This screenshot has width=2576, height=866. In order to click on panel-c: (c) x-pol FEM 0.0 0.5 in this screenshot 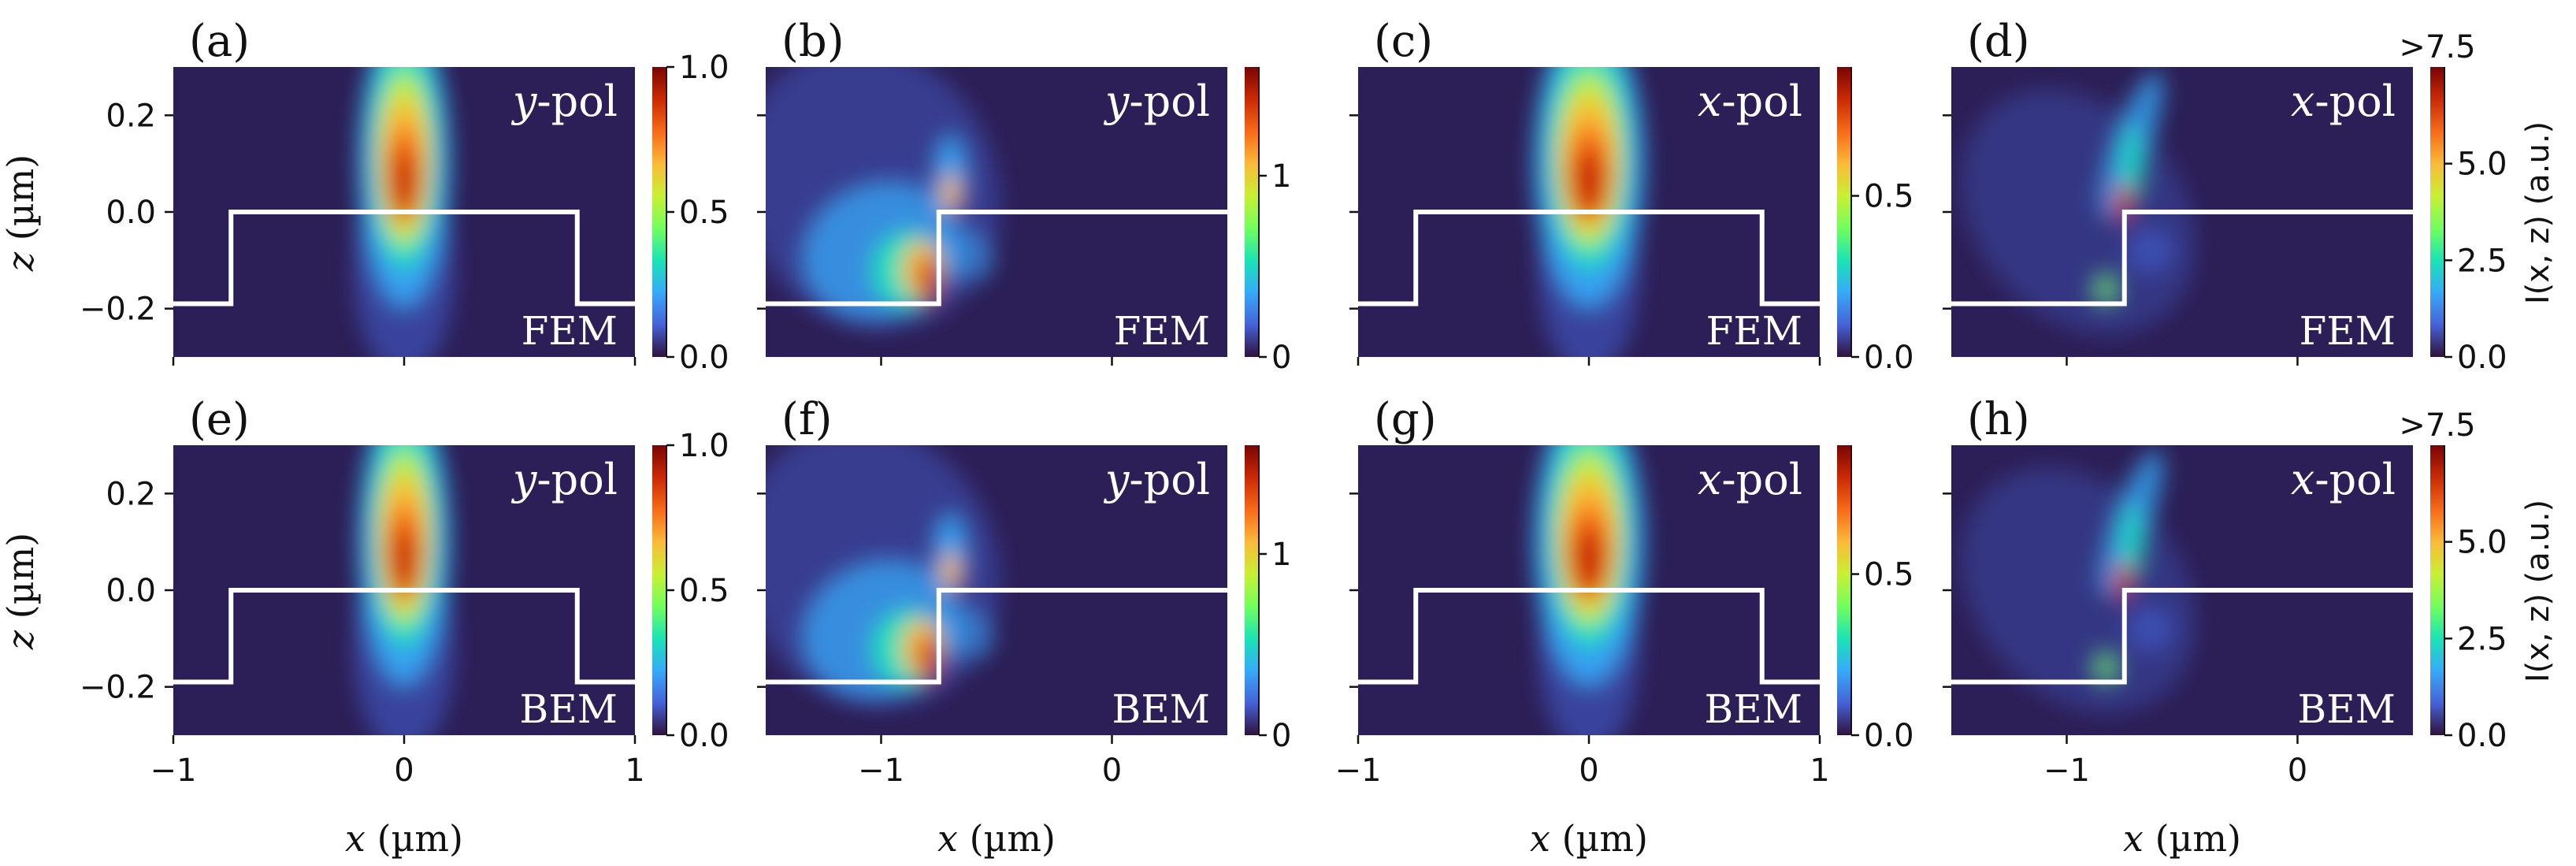, I will do `click(1631, 196)`.